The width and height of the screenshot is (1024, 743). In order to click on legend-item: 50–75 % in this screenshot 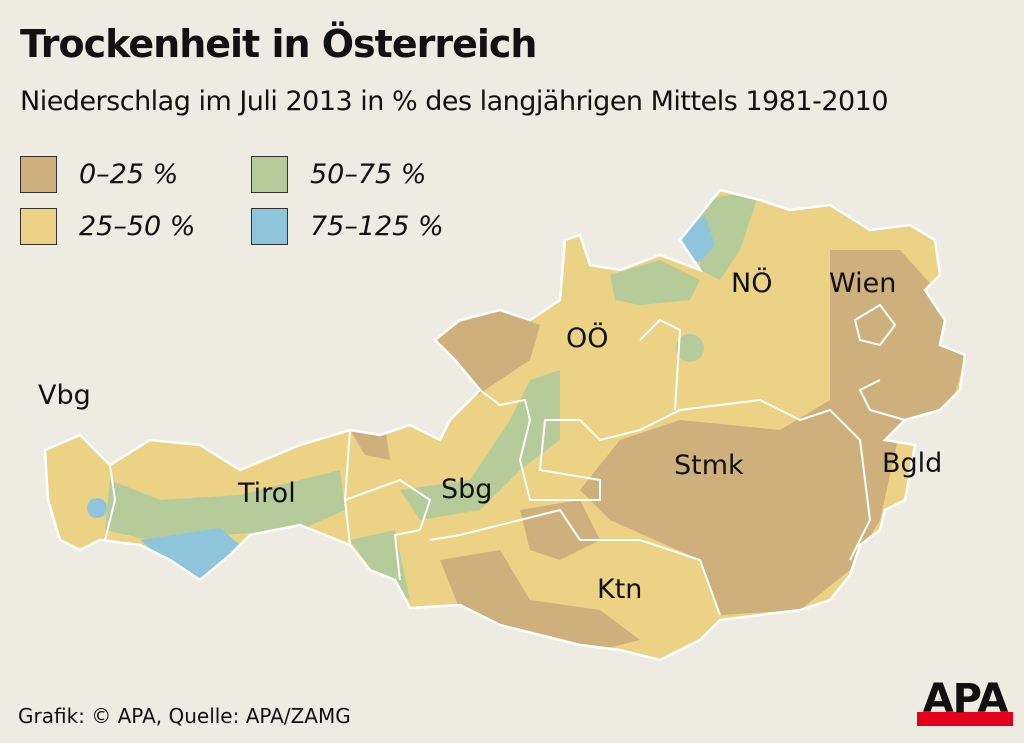, I will do `click(338, 174)`.